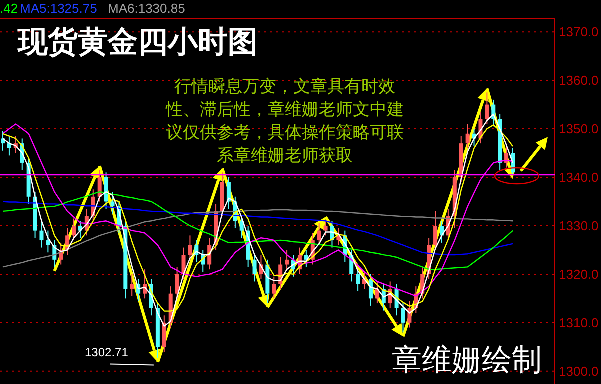 This screenshot has height=384, width=601. Describe the element at coordinates (107, 352) in the screenshot. I see `annotation: 1302.71` at that location.